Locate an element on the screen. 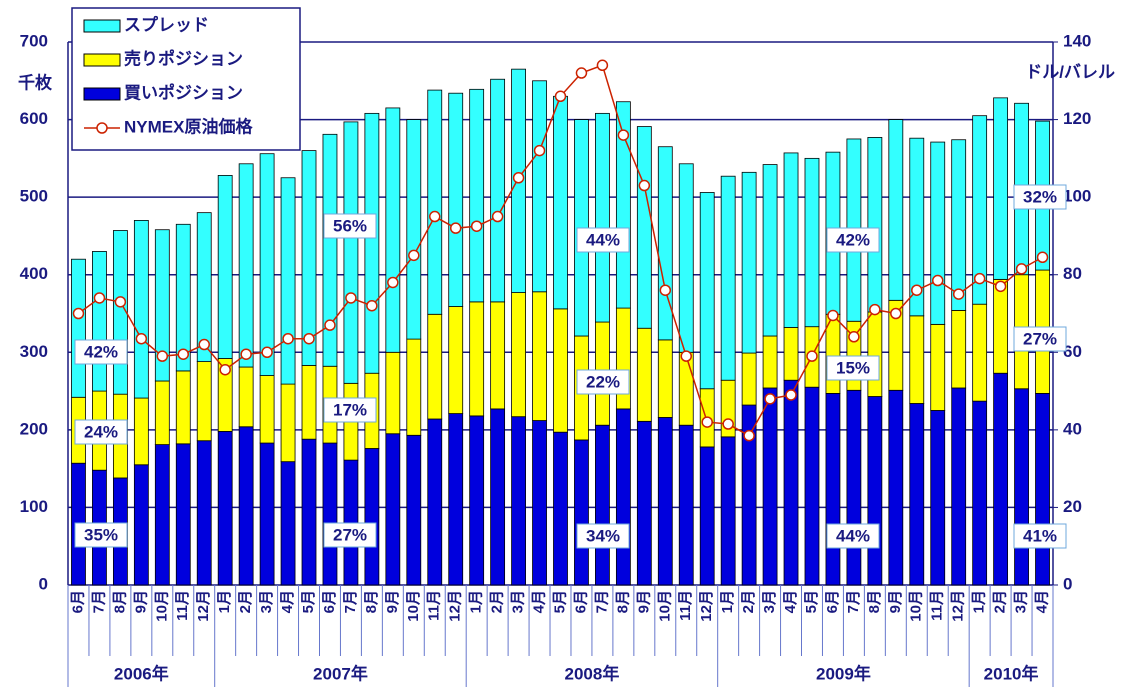 The height and width of the screenshot is (687, 1121). x-tick-label: 5月 is located at coordinates (559, 601).